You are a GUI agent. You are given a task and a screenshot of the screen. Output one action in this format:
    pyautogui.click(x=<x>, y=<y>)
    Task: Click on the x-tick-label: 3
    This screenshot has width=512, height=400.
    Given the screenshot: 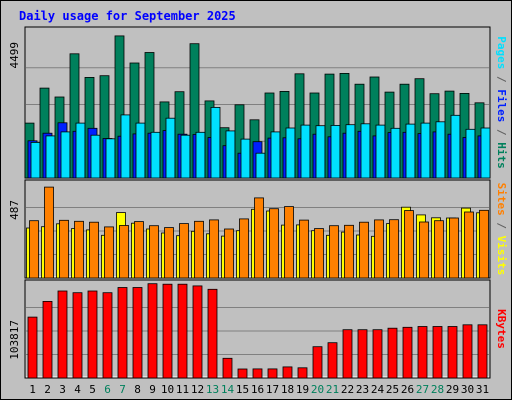 What is the action you would take?
    pyautogui.click(x=62, y=389)
    